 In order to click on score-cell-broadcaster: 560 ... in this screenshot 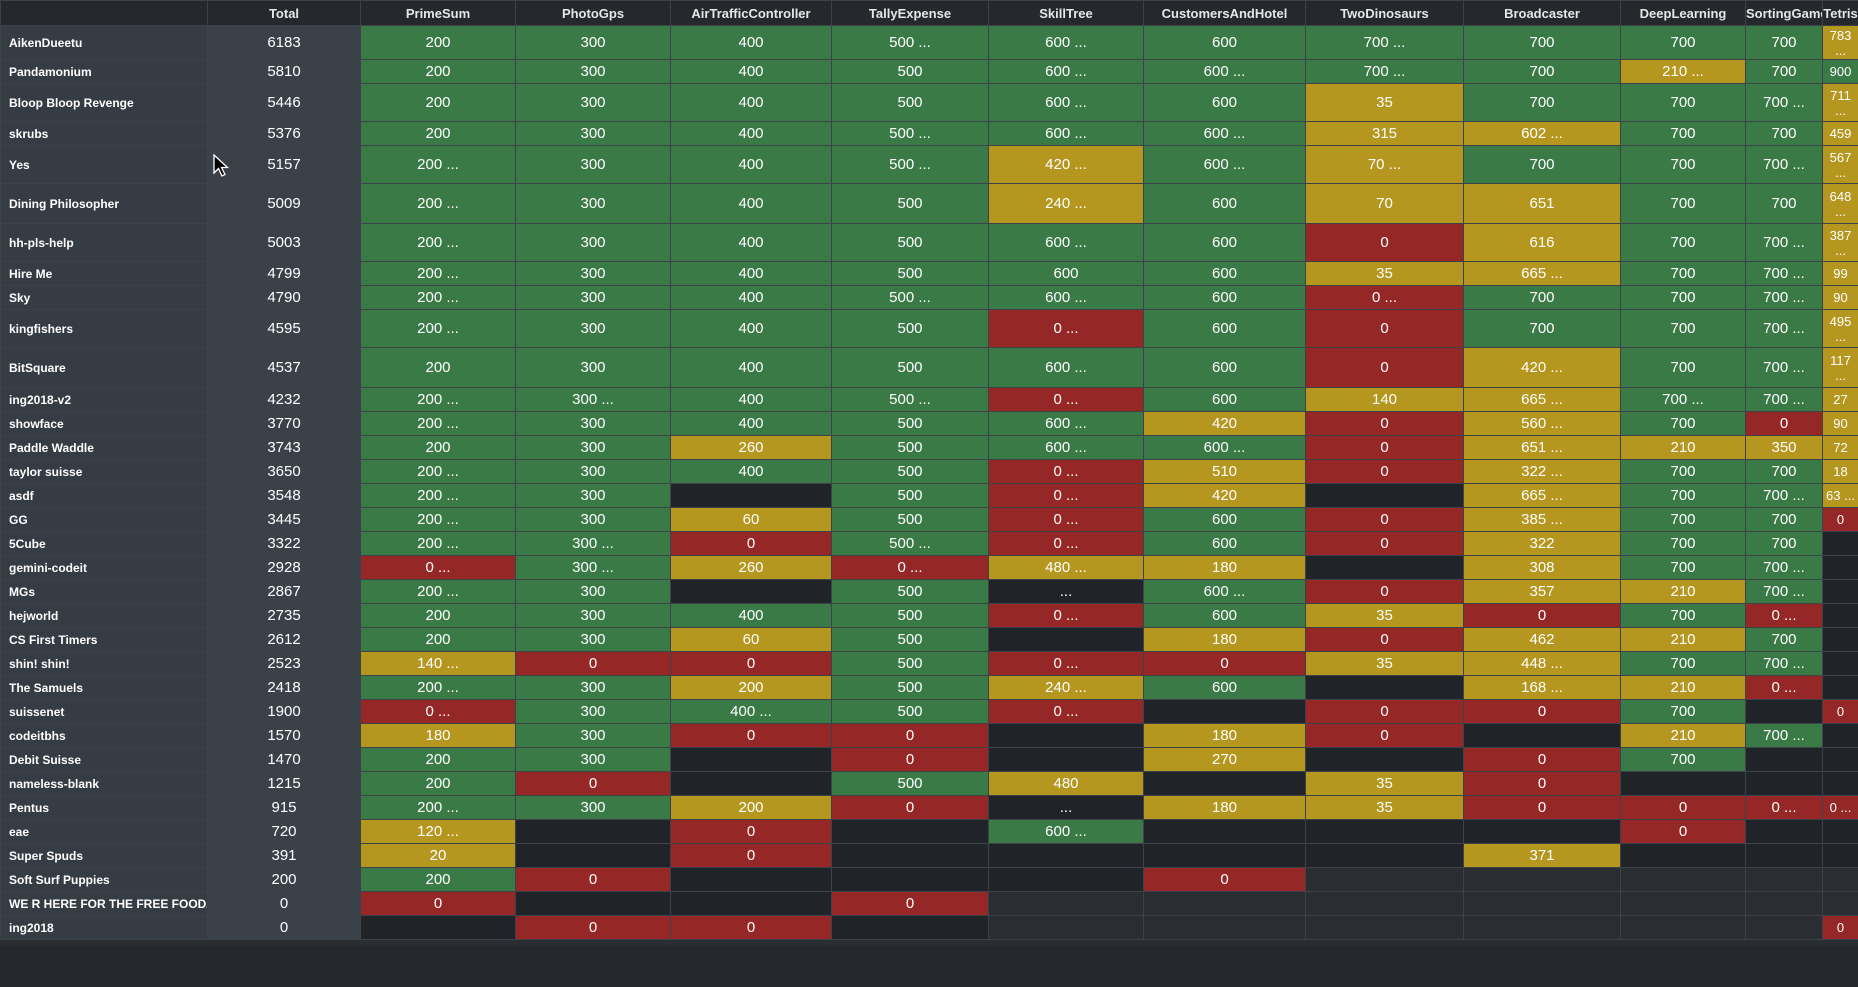, I will do `click(1542, 423)`.